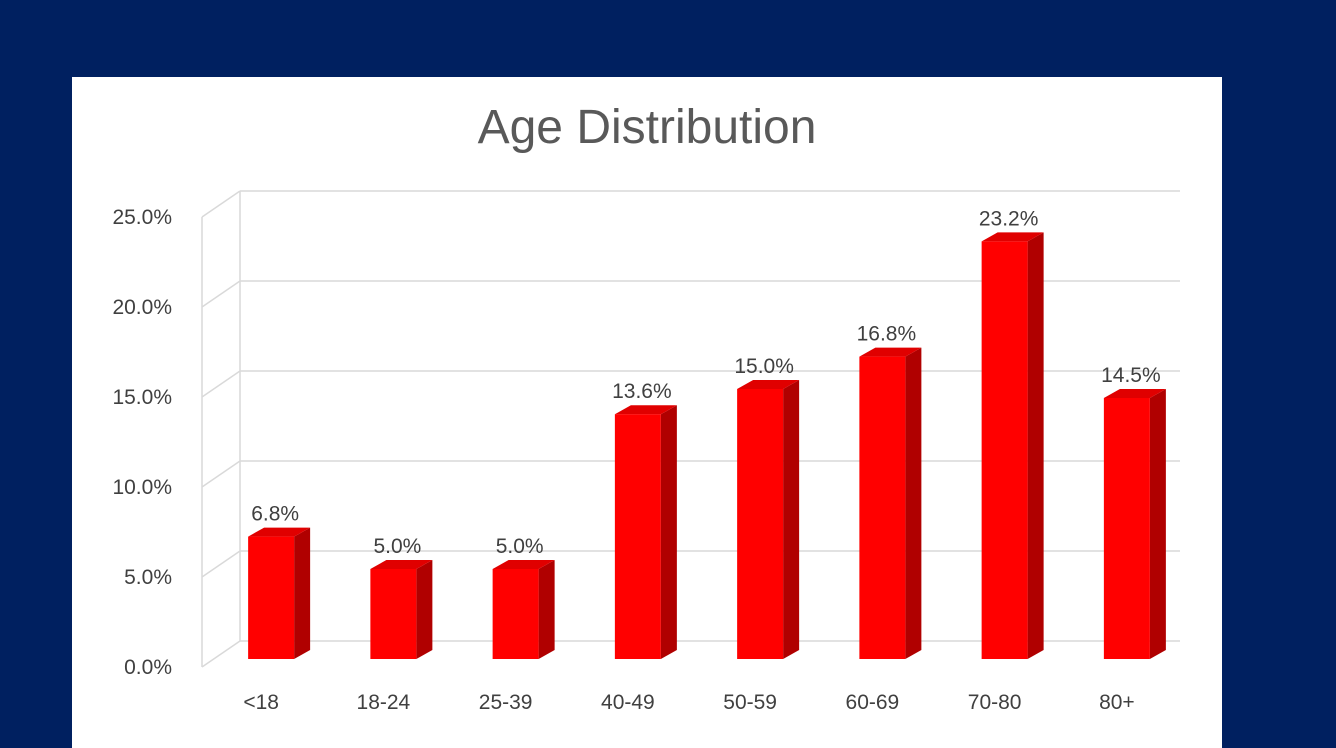 The height and width of the screenshot is (748, 1336). What do you see at coordinates (142, 442) in the screenshot?
I see `y-axis-ticks: 0.0% 5.0% 10.0% 15.0% 20.0% 25.0%` at bounding box center [142, 442].